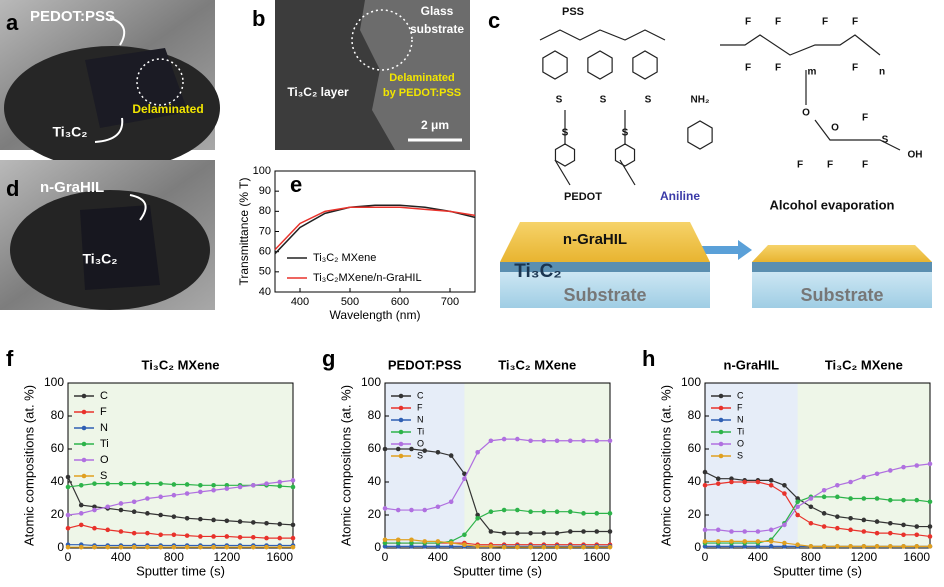 Image resolution: width=944 pixels, height=587 pixels. I want to click on y-tick-label: 20, so click(375, 514).